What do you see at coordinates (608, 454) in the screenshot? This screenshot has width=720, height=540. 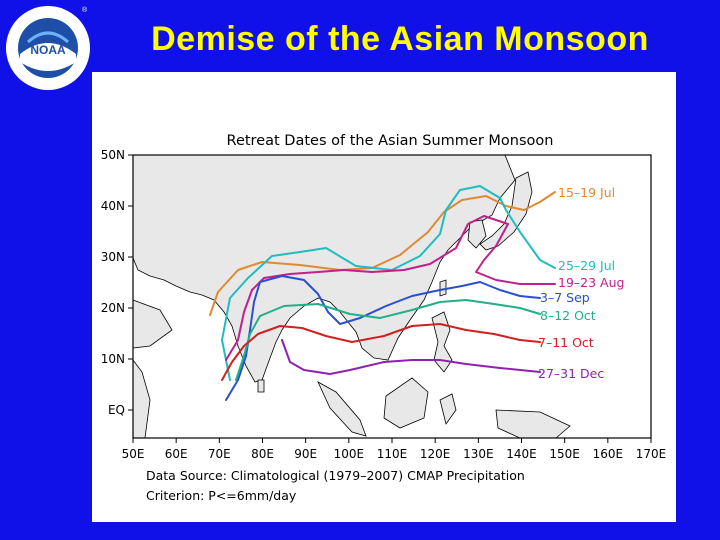 I see `lon-tick-label: 160E` at bounding box center [608, 454].